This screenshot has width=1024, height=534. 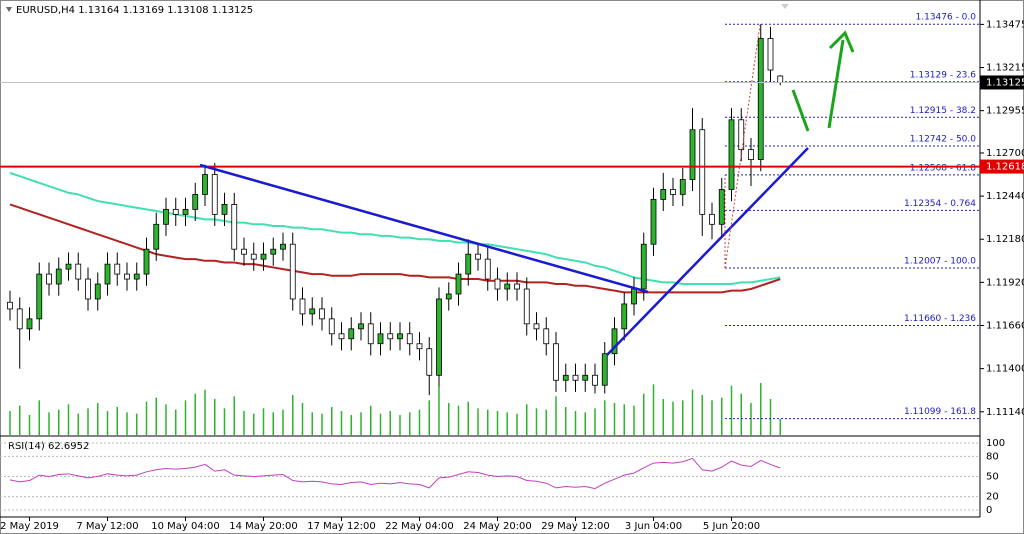 What do you see at coordinates (992, 497) in the screenshot?
I see `rsi-tick-label: 20` at bounding box center [992, 497].